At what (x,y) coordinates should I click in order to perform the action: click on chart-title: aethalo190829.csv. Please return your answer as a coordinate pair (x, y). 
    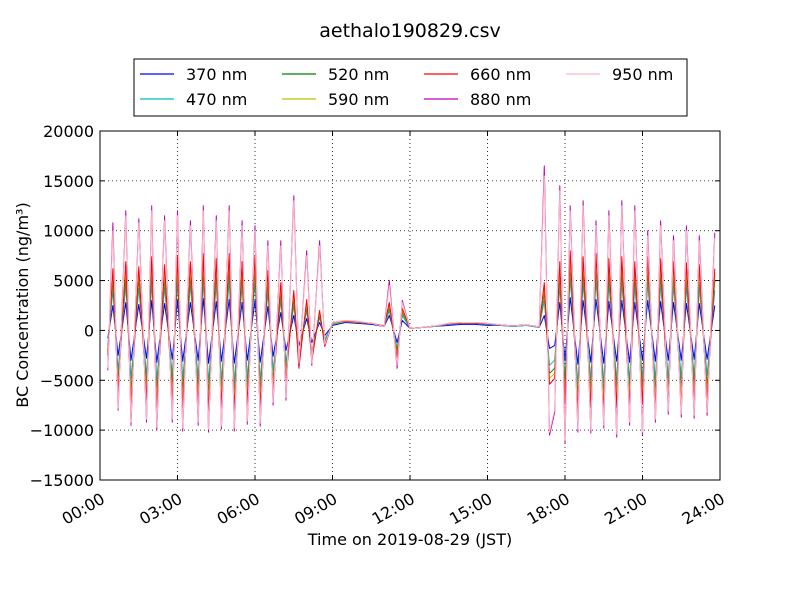
    Looking at the image, I should click on (410, 31).